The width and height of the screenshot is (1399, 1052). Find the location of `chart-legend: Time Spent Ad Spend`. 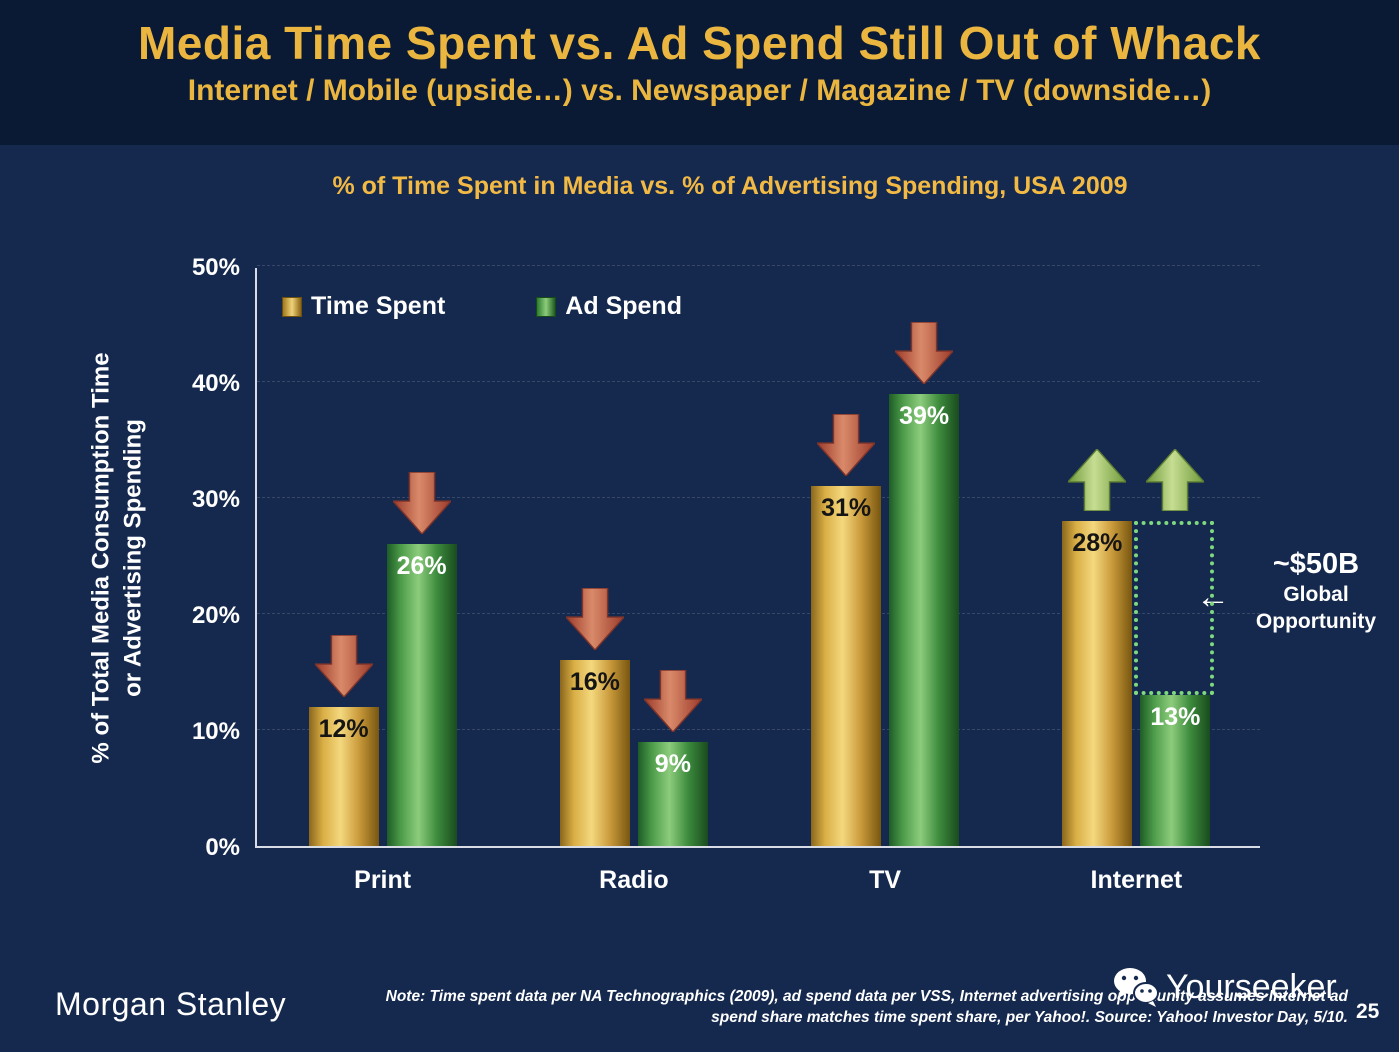

chart-legend: Time Spent Ad Spend is located at coordinates (482, 306).